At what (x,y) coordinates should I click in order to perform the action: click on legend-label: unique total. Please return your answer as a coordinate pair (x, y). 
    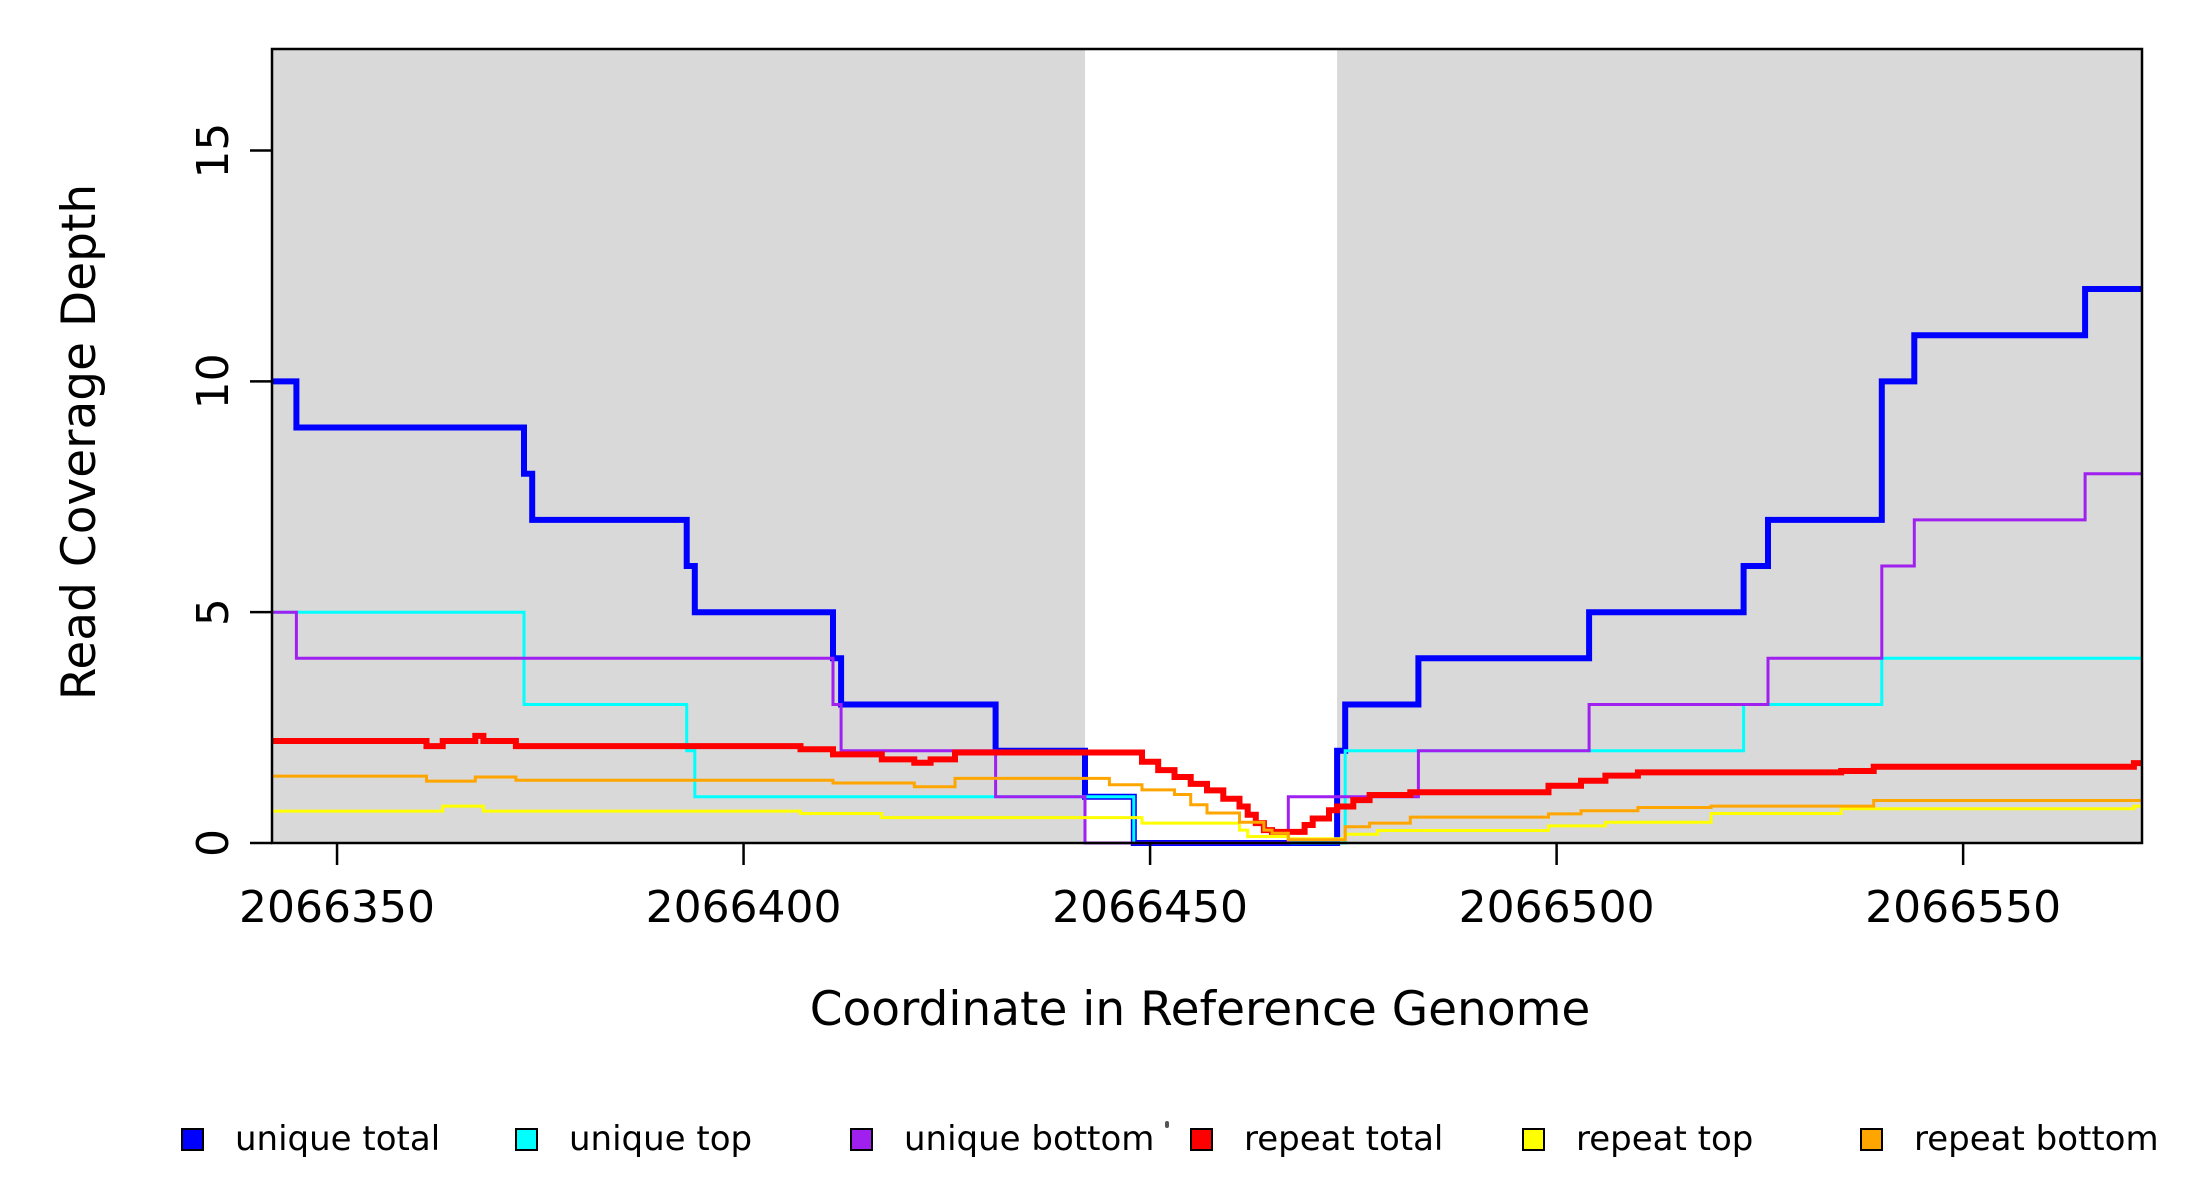
    Looking at the image, I should click on (338, 1139).